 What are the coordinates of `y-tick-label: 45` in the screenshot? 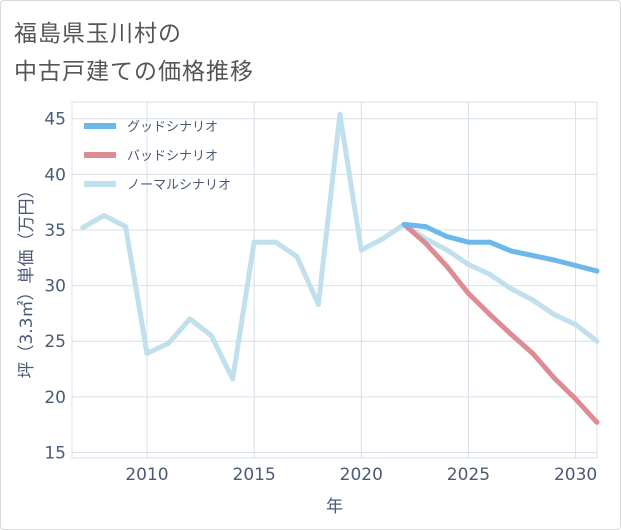 It's located at (55, 120).